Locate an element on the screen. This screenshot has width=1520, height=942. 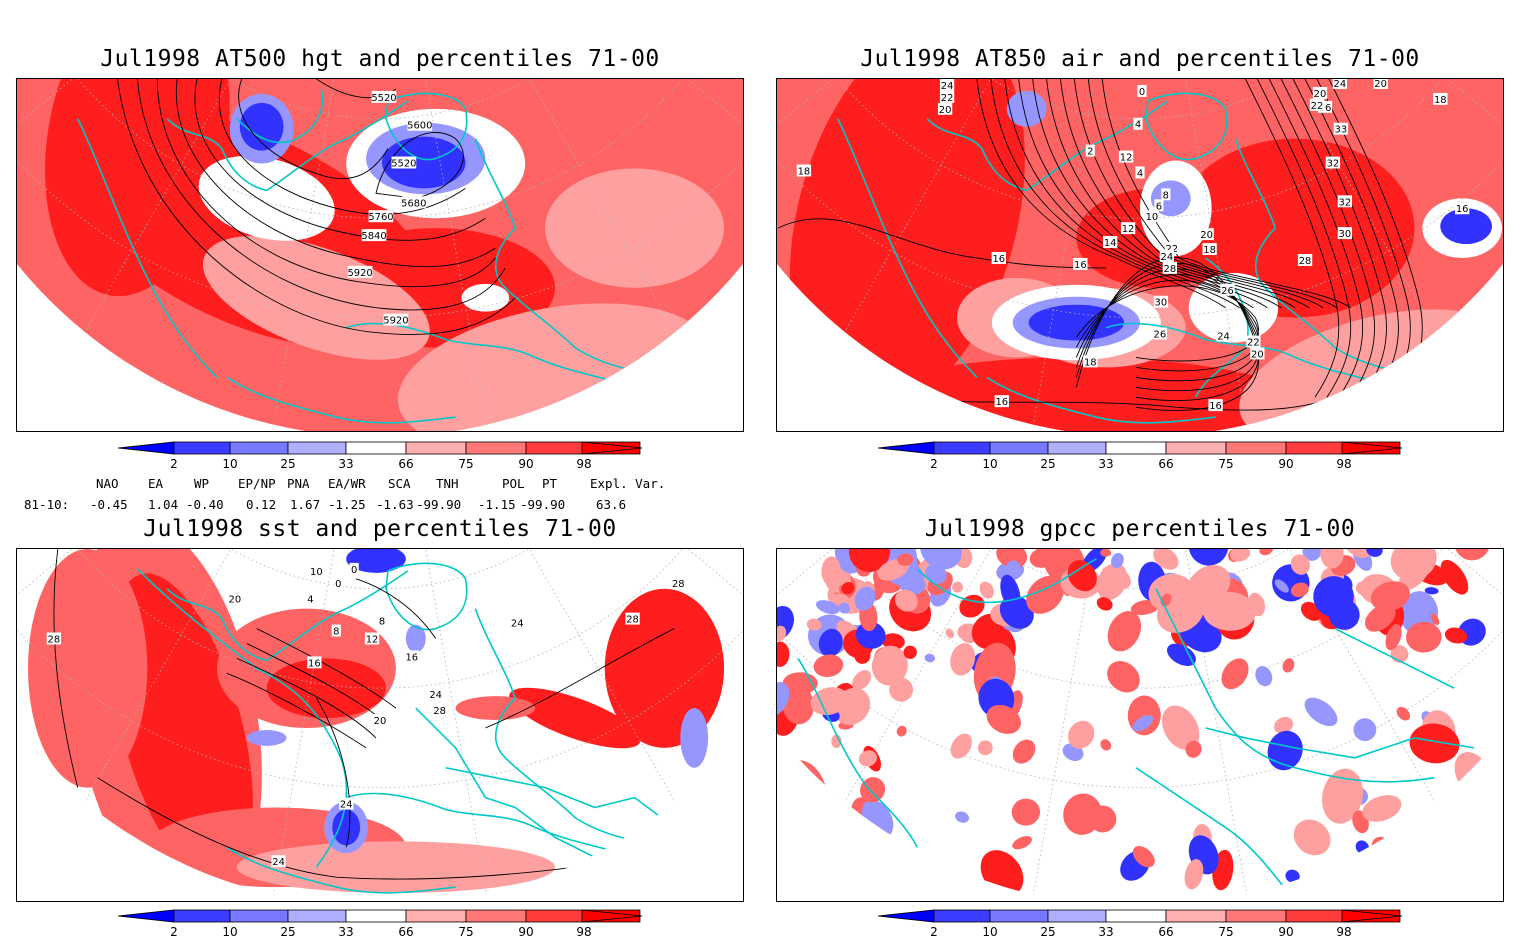
contour-label: 24 is located at coordinates (1167, 257).